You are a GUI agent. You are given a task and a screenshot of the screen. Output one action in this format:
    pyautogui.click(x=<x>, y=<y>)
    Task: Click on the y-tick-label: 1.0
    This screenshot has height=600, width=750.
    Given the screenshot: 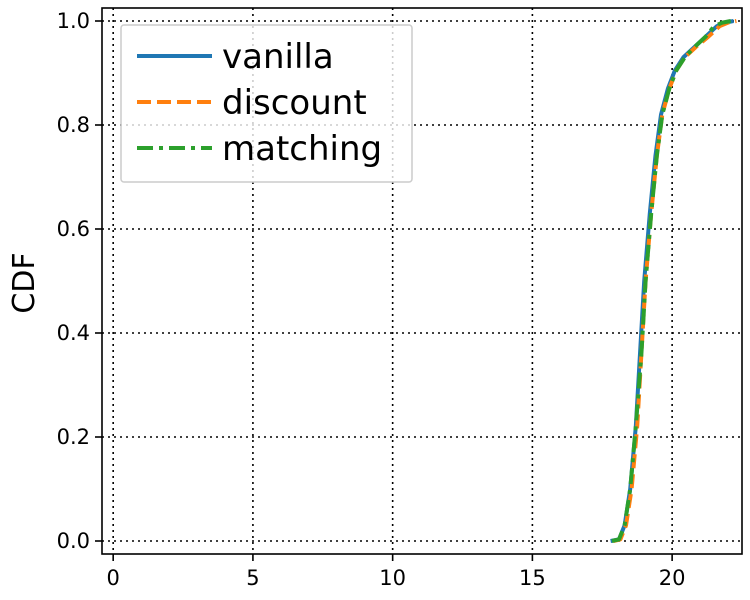 What is the action you would take?
    pyautogui.click(x=73, y=21)
    